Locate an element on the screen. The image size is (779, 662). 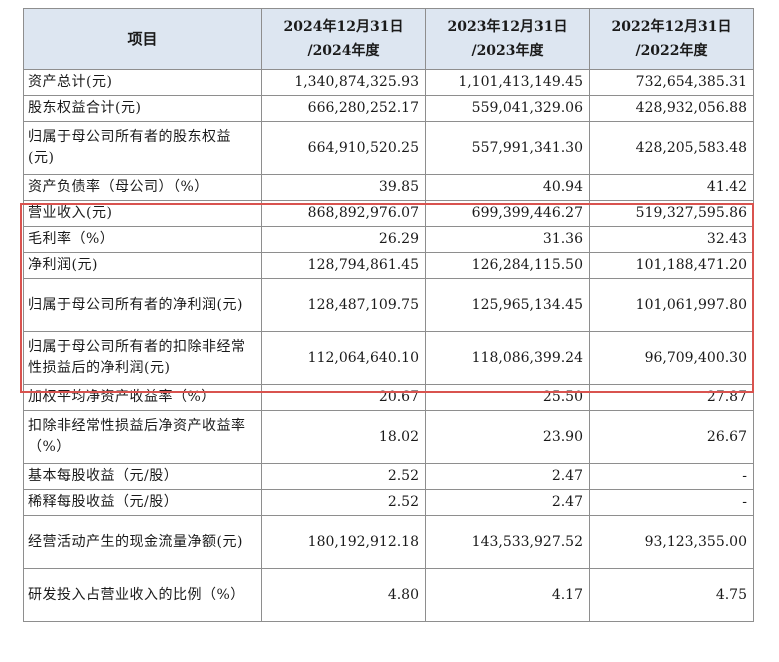
header-2022-year: /2022年度 is located at coordinates (671, 51).